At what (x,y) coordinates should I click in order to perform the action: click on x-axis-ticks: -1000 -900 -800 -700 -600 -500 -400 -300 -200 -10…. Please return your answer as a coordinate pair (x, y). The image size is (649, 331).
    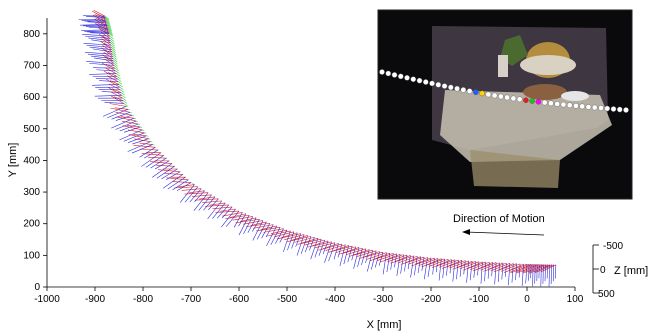
    Looking at the image, I should click on (309, 296).